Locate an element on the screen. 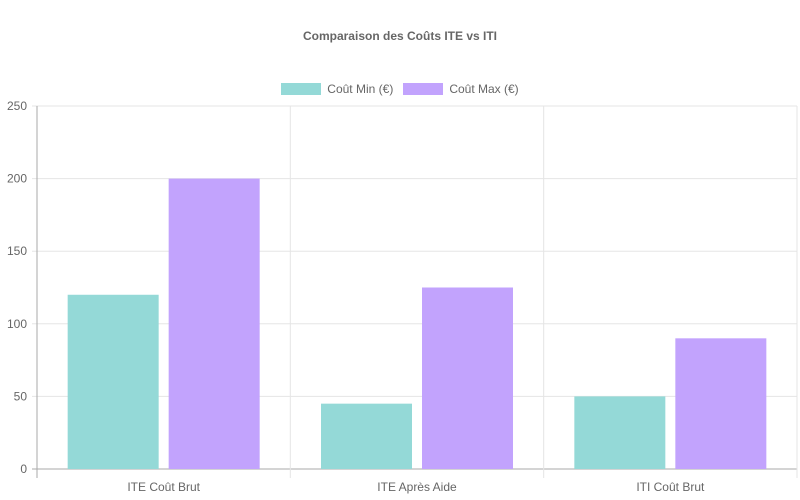  x-tick-label: ITE Après Aide is located at coordinates (417, 487).